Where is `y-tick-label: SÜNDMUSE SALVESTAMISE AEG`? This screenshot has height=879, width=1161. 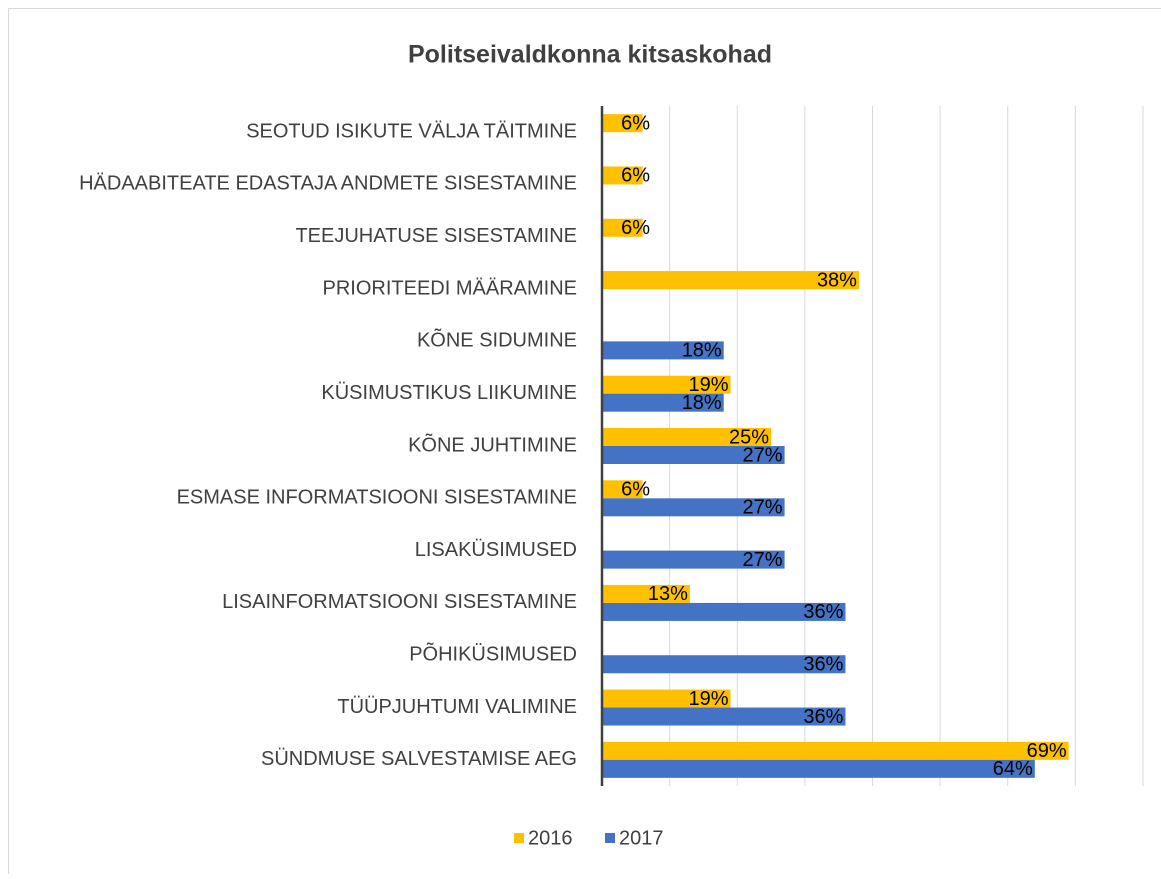
y-tick-label: SÜNDMUSE SALVESTAMISE AEG is located at coordinates (419, 759).